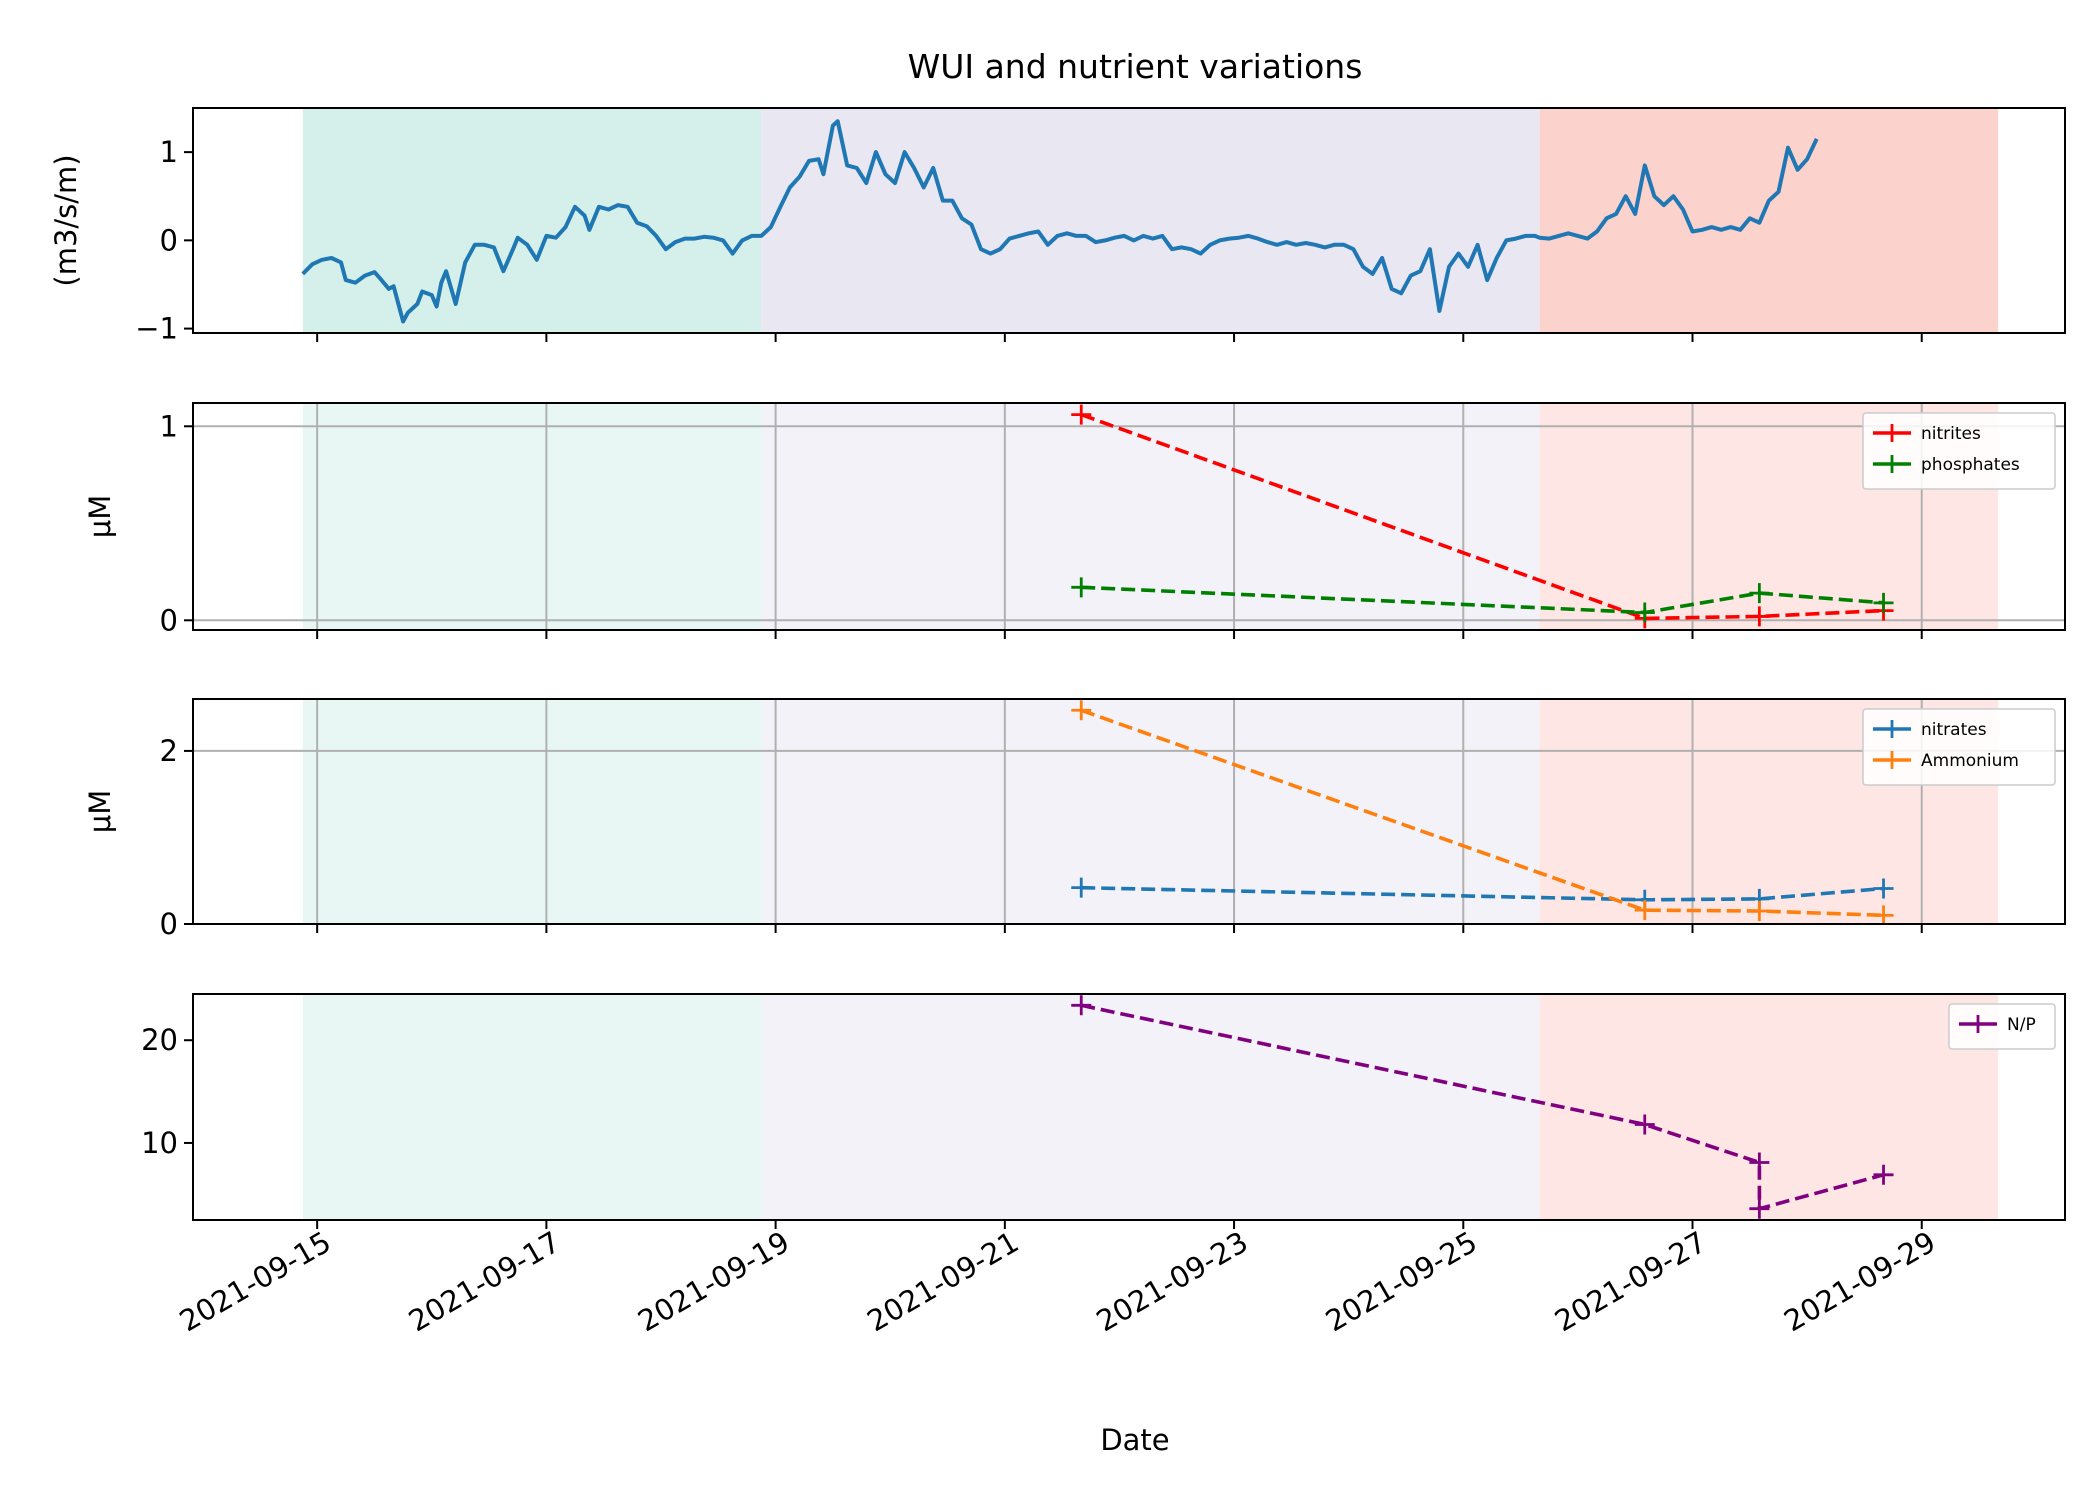 This screenshot has width=2100, height=1500. Describe the element at coordinates (255, 1282) in the screenshot. I see `x-tick-label: 2021-09-15` at that location.